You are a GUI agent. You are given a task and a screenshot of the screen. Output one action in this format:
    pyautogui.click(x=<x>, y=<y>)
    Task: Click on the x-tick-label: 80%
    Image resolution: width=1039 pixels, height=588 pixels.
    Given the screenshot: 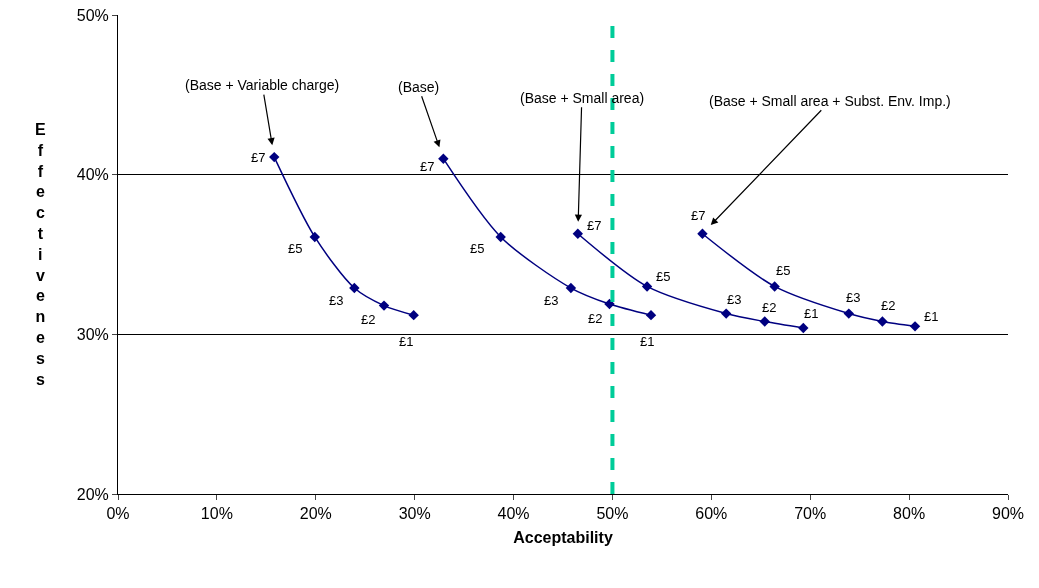 What is the action you would take?
    pyautogui.click(x=909, y=514)
    